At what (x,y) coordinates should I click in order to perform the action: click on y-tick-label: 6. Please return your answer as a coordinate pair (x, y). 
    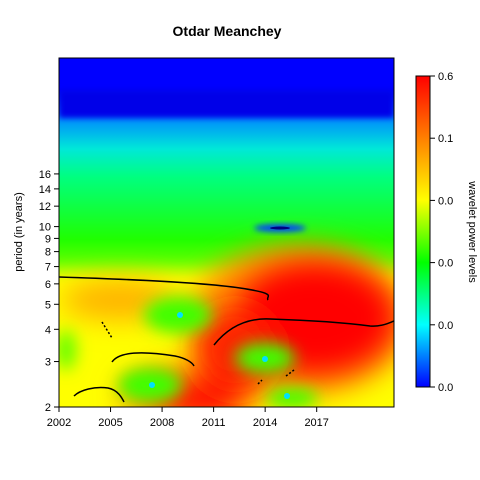
    Looking at the image, I should click on (48, 285).